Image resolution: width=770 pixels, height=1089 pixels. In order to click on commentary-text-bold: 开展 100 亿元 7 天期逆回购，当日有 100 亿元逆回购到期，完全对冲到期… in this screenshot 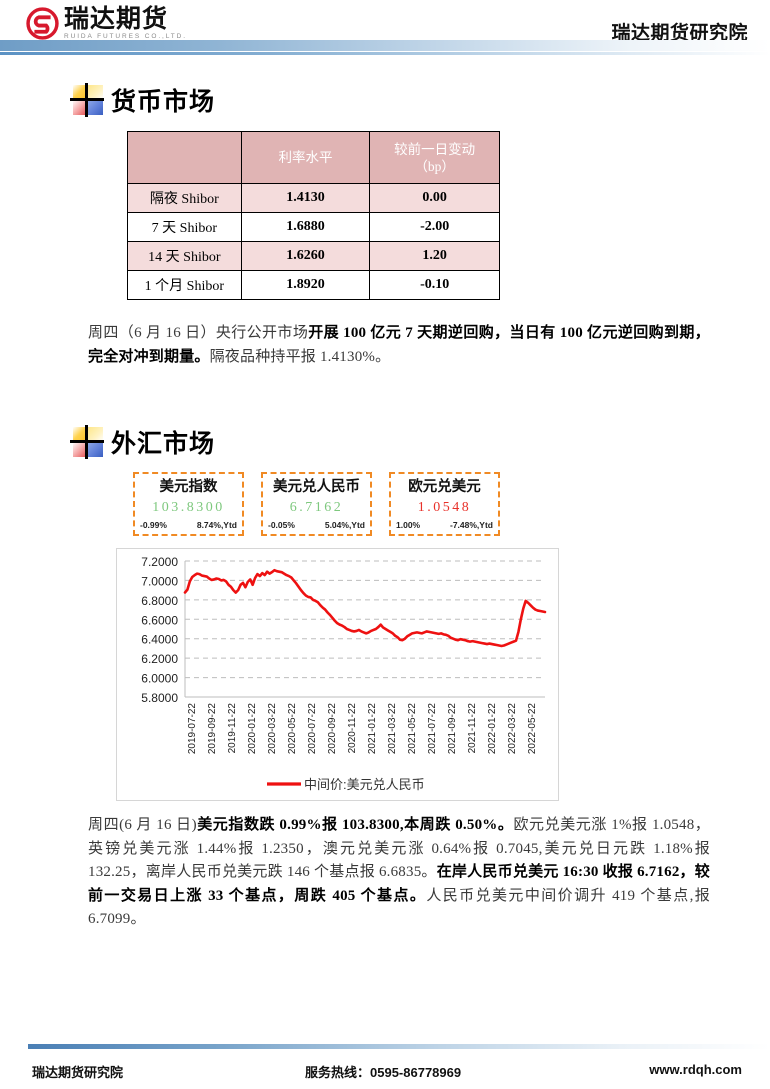, I will do `click(399, 345)`.